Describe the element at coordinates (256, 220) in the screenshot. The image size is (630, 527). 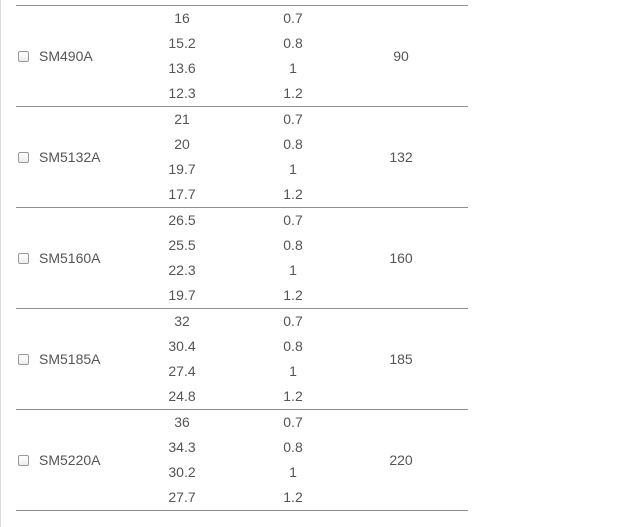
I see `spec-row: 26.5 0.7` at that location.